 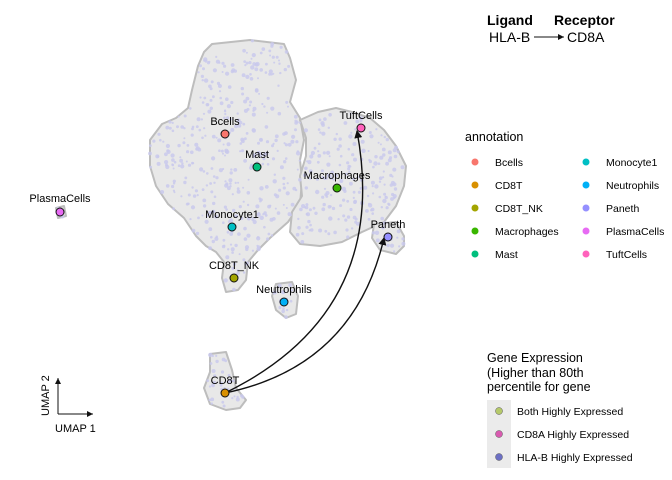 I want to click on legend-label-mast: Mast, so click(x=506, y=255).